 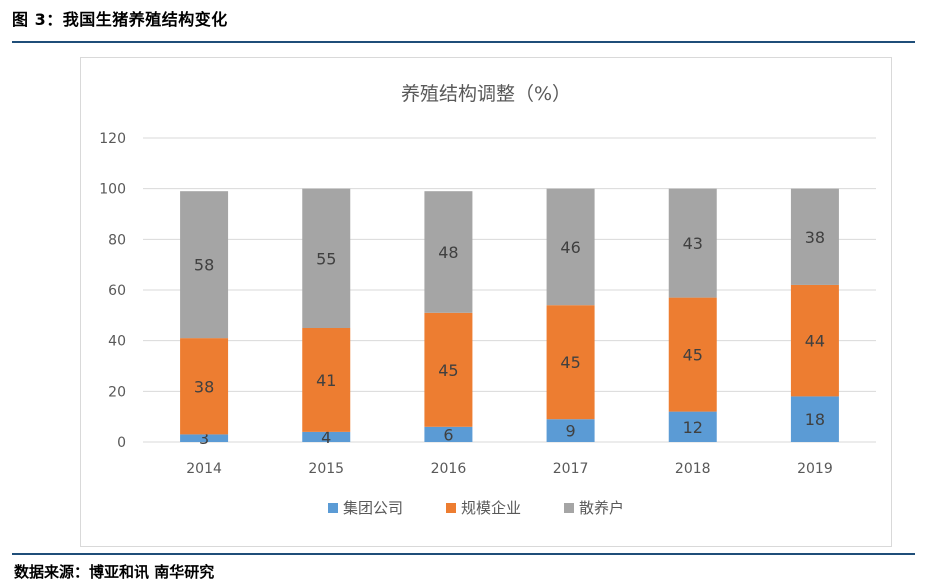 I want to click on data-label: 44, so click(x=815, y=341).